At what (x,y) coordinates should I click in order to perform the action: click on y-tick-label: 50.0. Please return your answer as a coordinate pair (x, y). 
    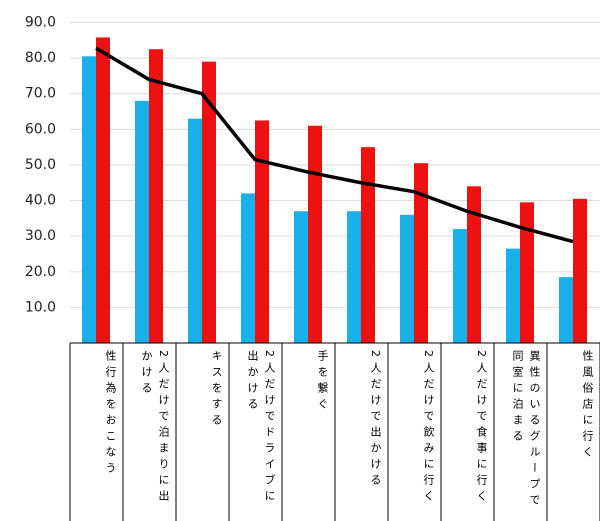
    Looking at the image, I should click on (40, 165).